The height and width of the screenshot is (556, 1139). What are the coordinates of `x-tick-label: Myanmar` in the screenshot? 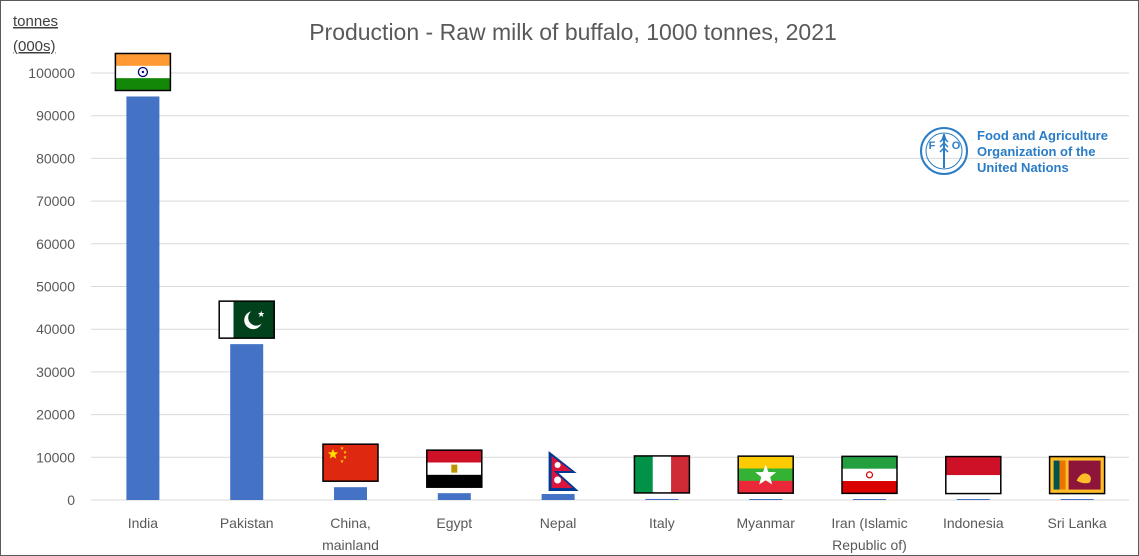 It's located at (766, 523).